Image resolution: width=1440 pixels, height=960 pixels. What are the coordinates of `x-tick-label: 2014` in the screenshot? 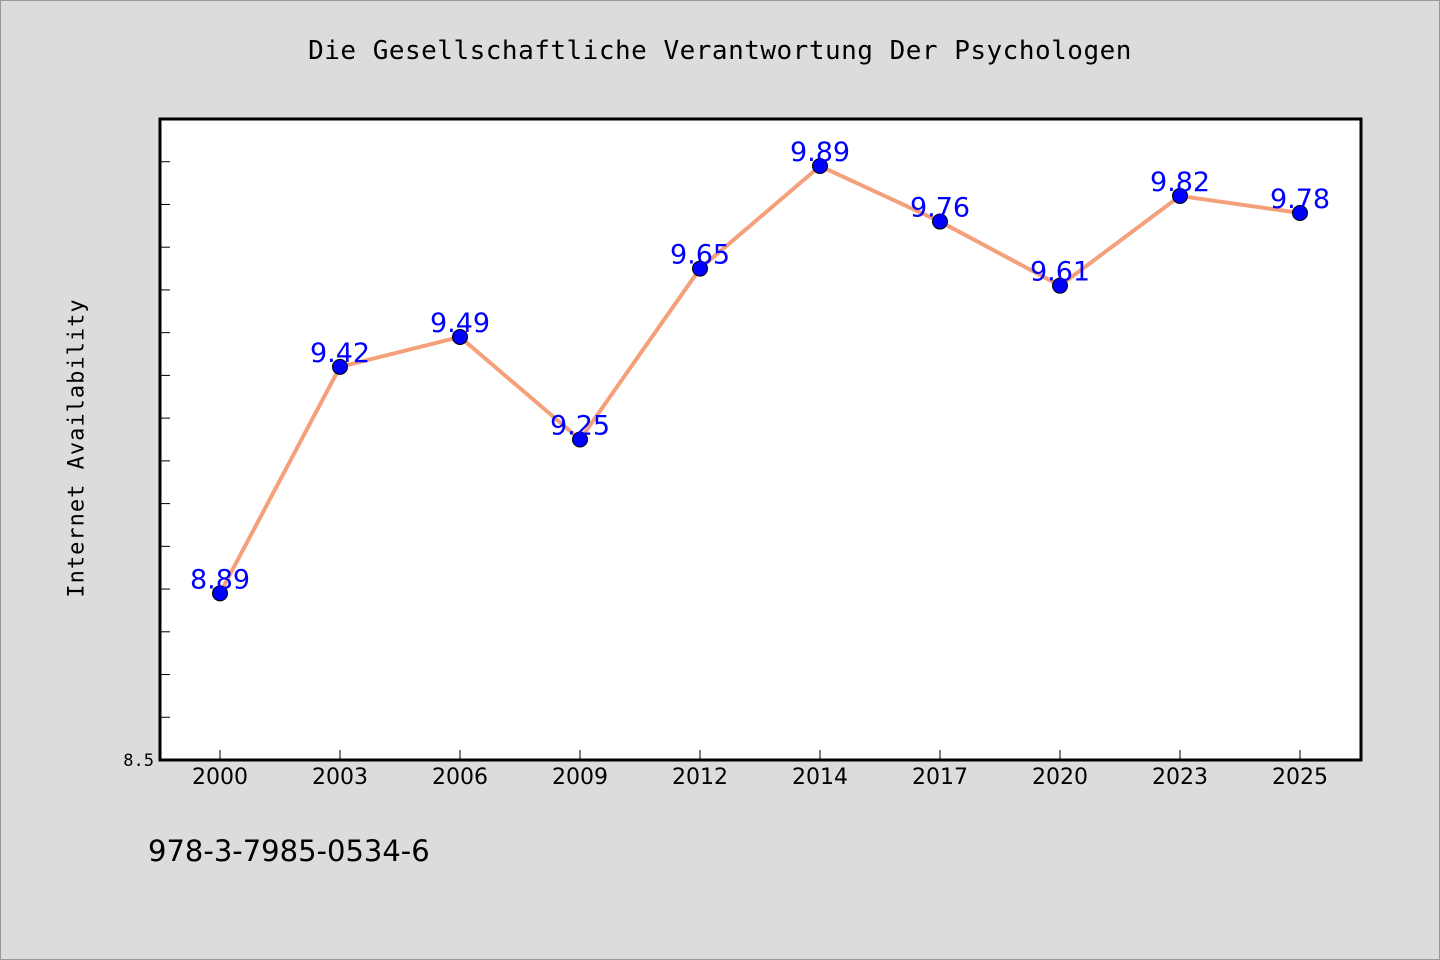 It's located at (820, 777).